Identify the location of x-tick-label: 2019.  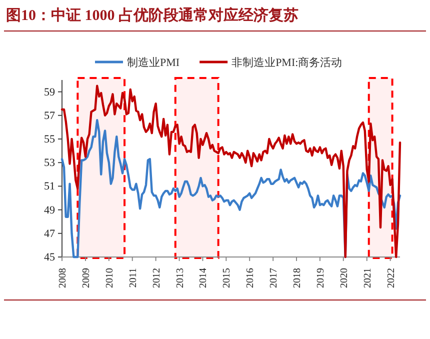
(320, 278).